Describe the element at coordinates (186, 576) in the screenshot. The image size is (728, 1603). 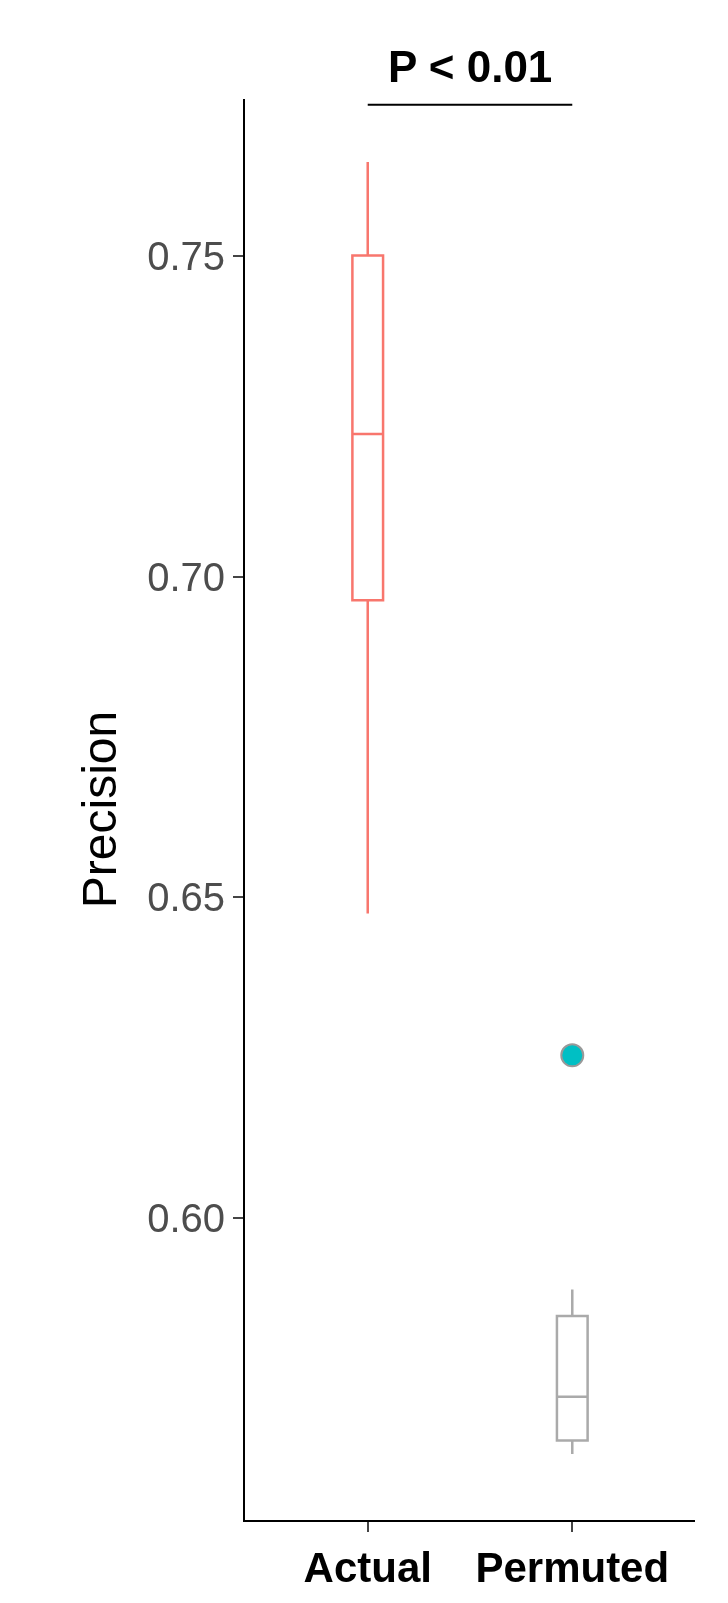
I see `y-tick-label: 0.70` at that location.